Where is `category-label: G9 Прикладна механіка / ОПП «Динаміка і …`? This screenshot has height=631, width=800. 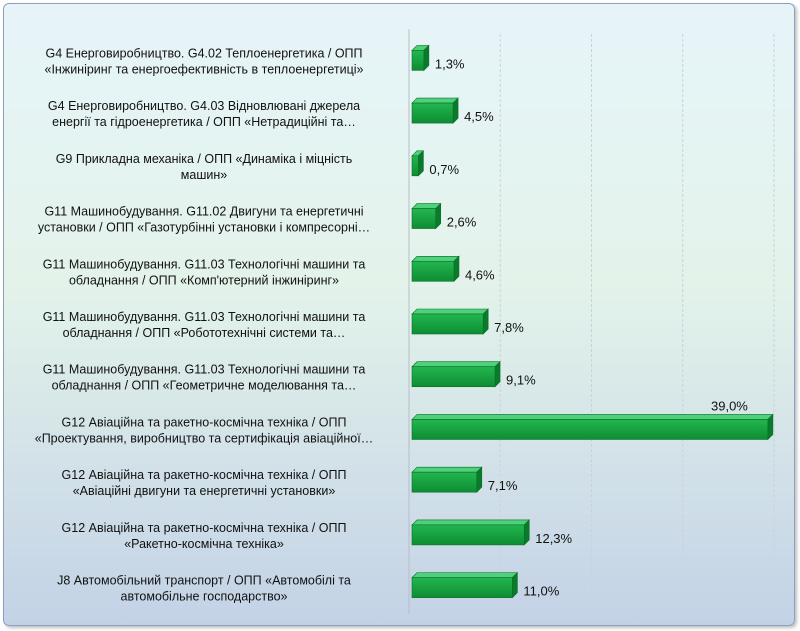 category-label: G9 Прикладна механіка / ОПП «Динаміка і … is located at coordinates (204, 159).